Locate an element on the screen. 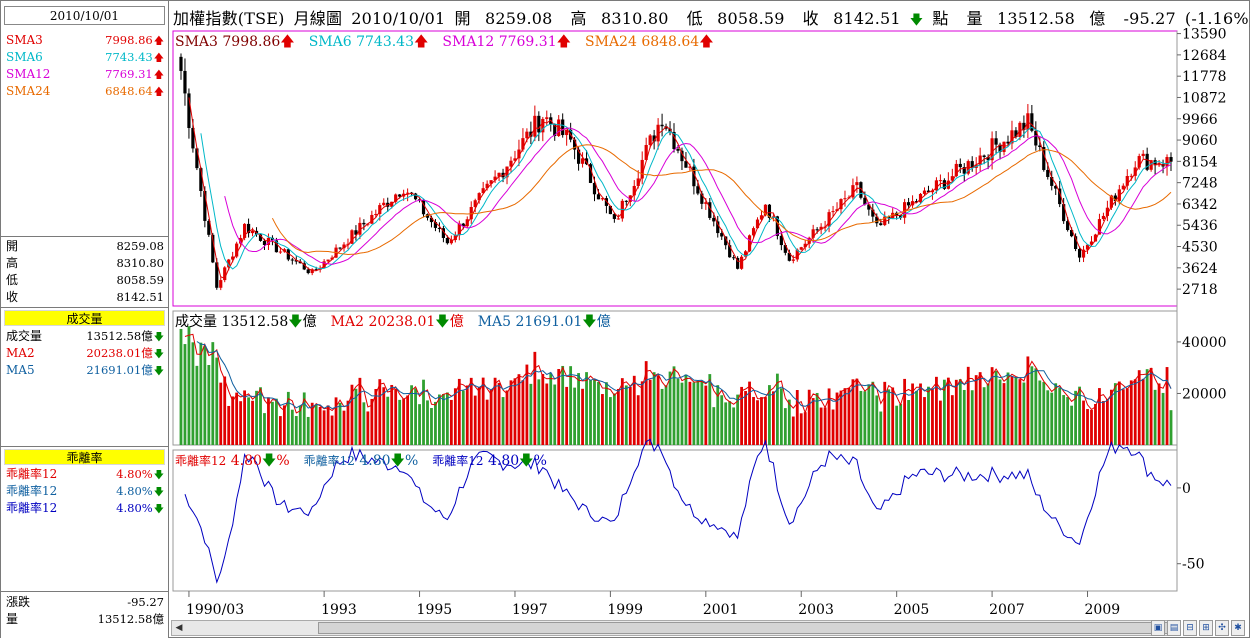  x-tick-label: 2001 is located at coordinates (721, 610).